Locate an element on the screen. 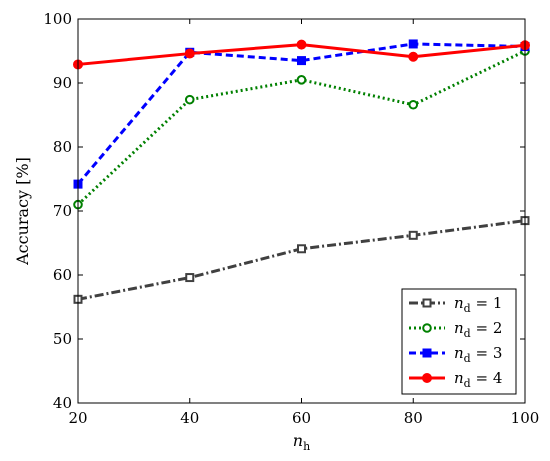 The height and width of the screenshot is (461, 550). series-1-line is located at coordinates (301, 260).